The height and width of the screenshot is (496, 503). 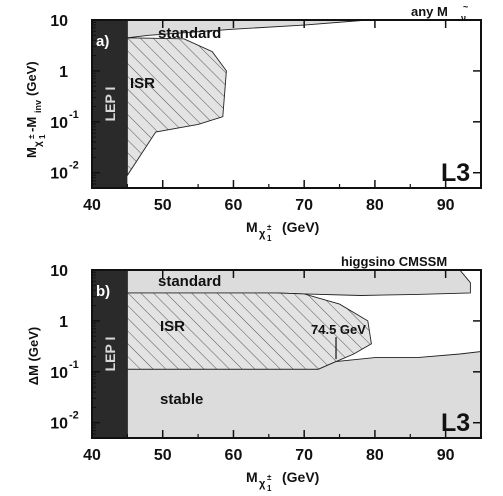 I want to click on region-label-stable-b: stable, so click(x=181, y=399).